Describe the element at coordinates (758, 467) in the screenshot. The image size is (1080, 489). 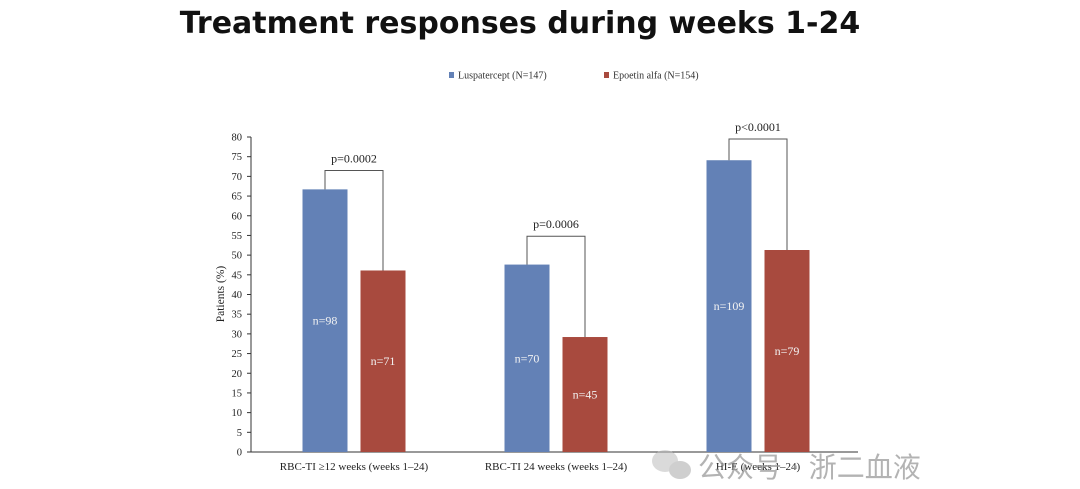
I see `x-tick-label: HI-E (weeks 1–24)` at that location.